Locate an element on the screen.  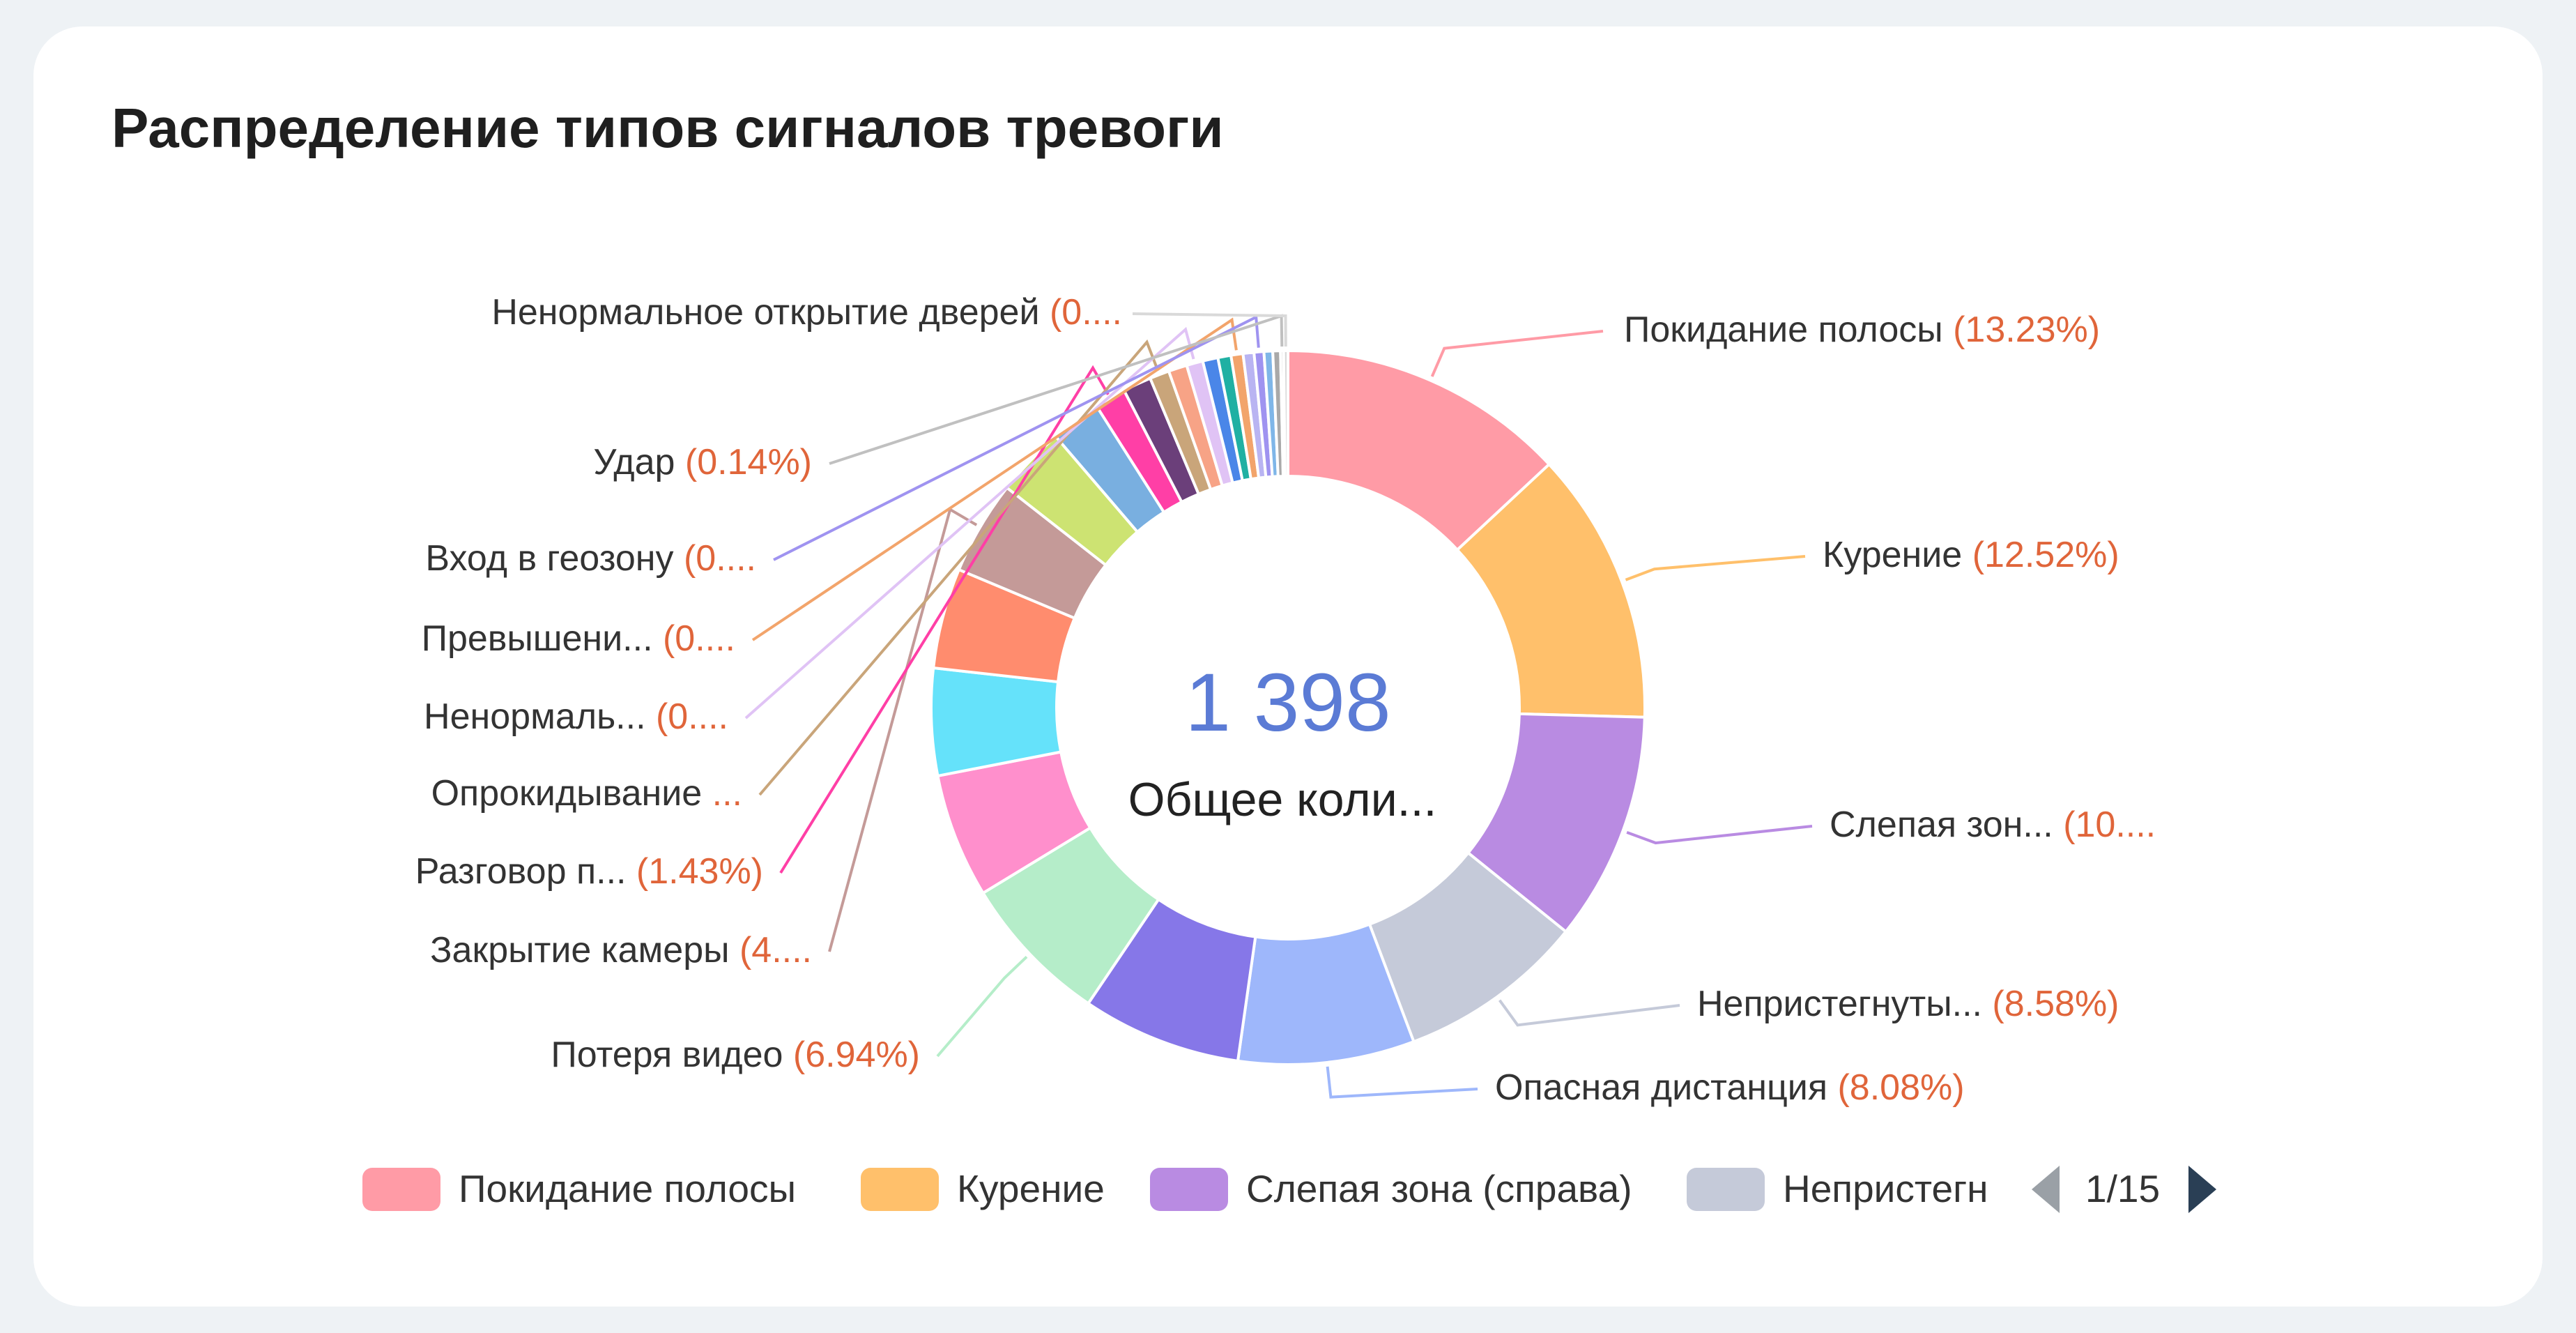
legend-page-indicator: 1/15 is located at coordinates (2122, 1188).